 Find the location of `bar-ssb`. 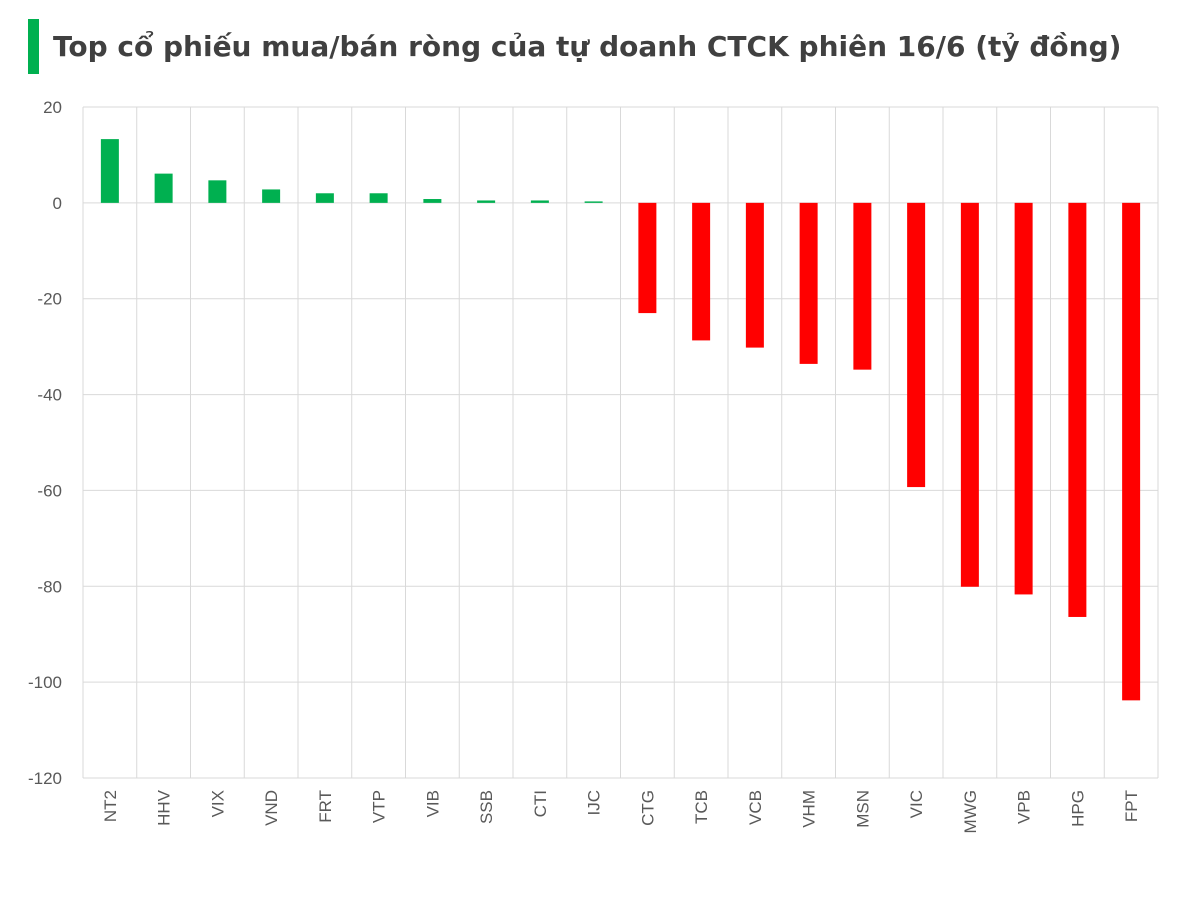

bar-ssb is located at coordinates (486, 201).